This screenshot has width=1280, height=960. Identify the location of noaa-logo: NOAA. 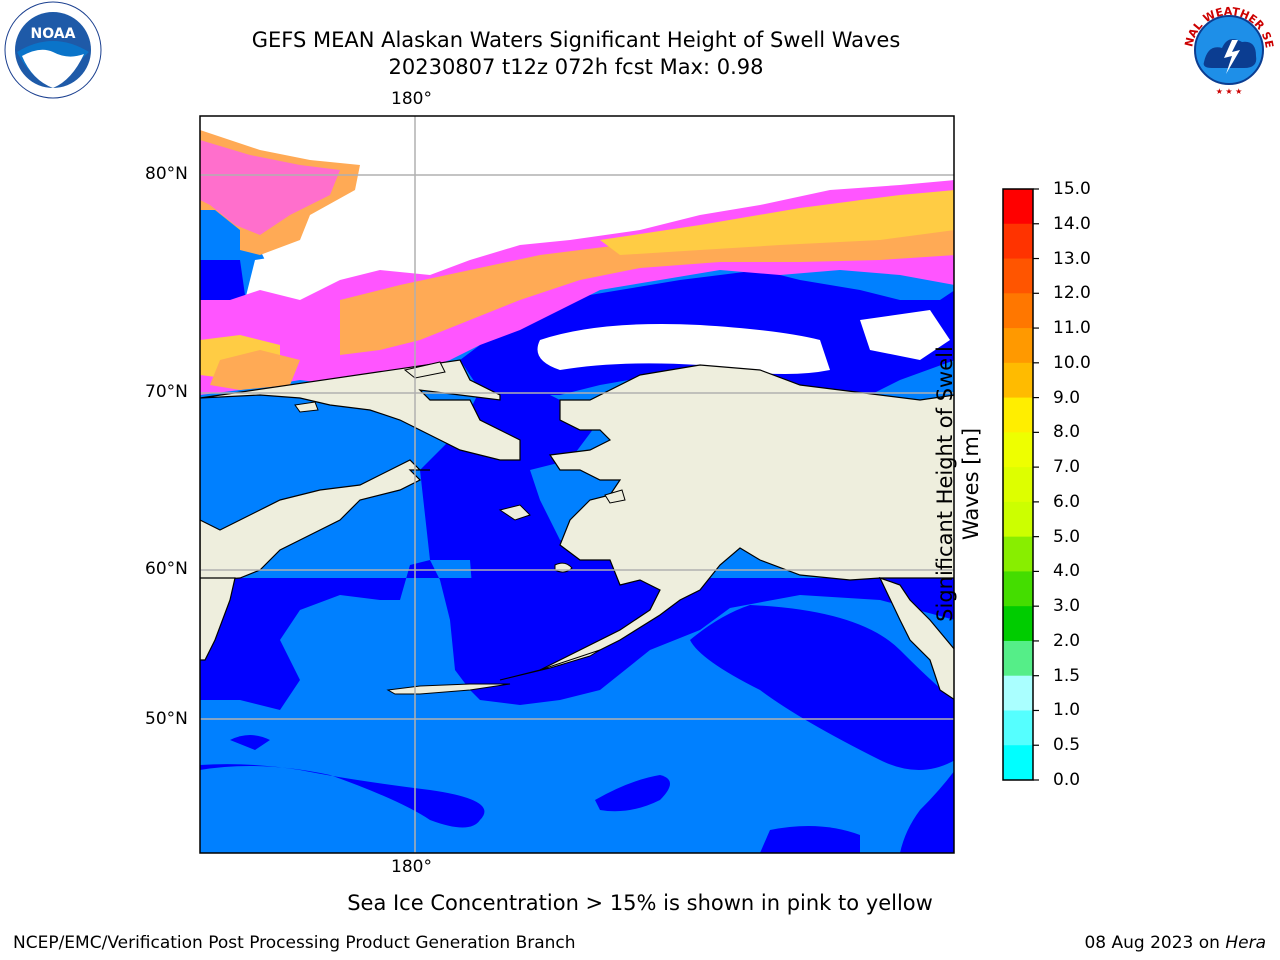
(53, 50).